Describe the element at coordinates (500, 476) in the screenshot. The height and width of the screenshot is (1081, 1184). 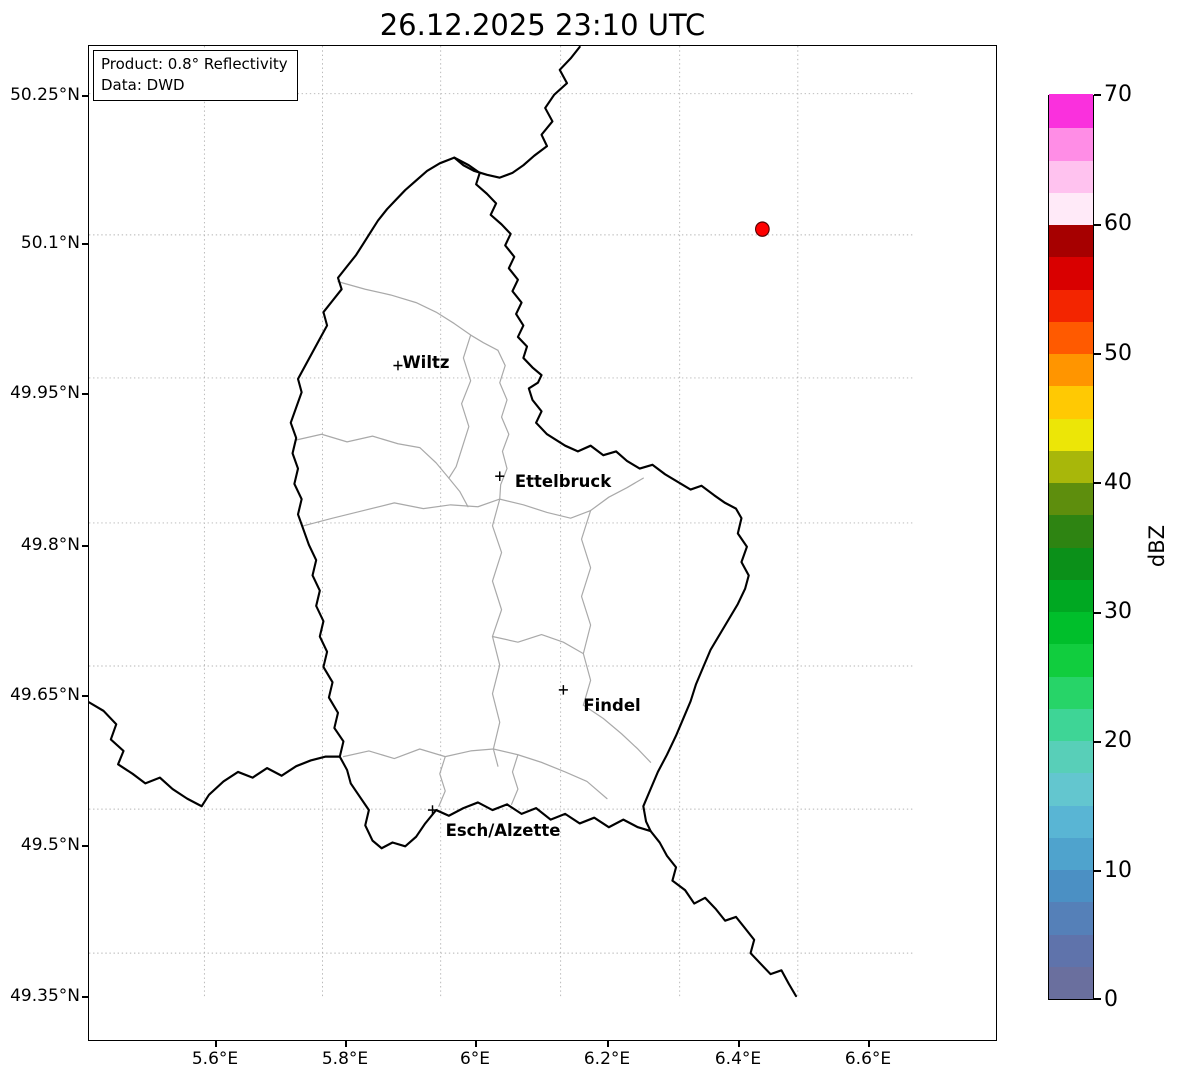
I see `city-marker-ettelbruck` at that location.